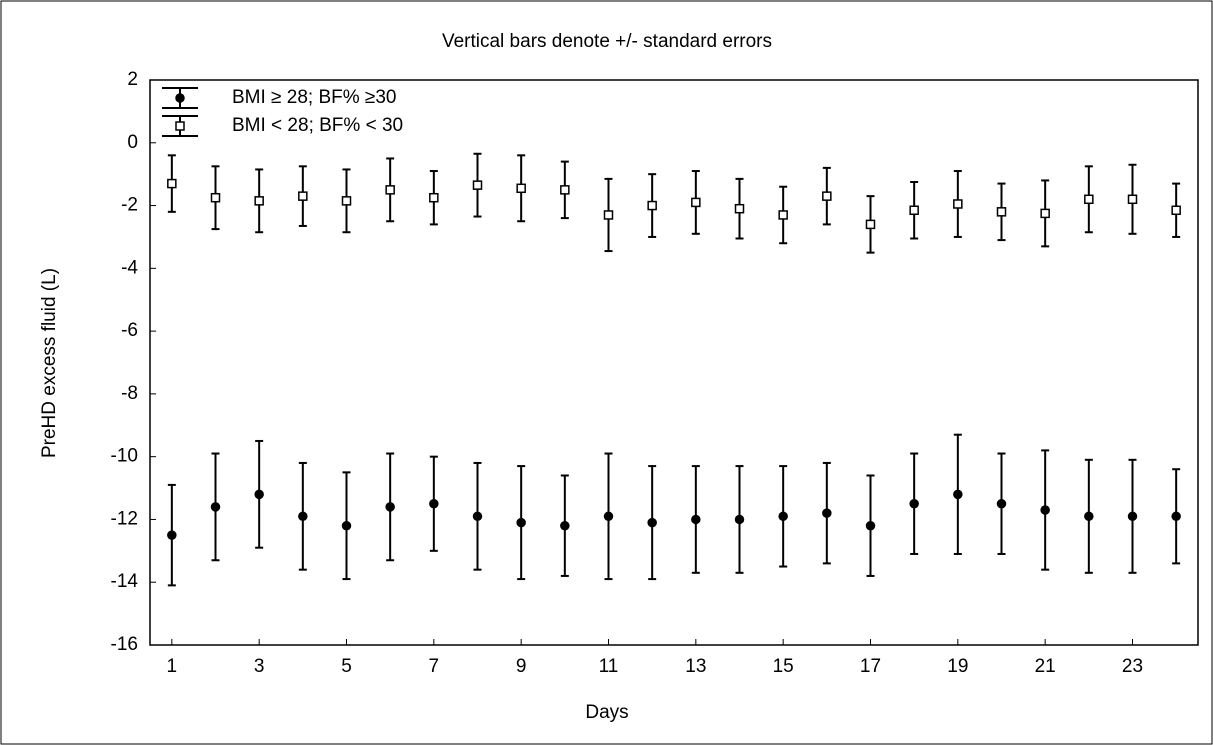 The image size is (1213, 745). What do you see at coordinates (695, 666) in the screenshot?
I see `x-tick-label: 13` at bounding box center [695, 666].